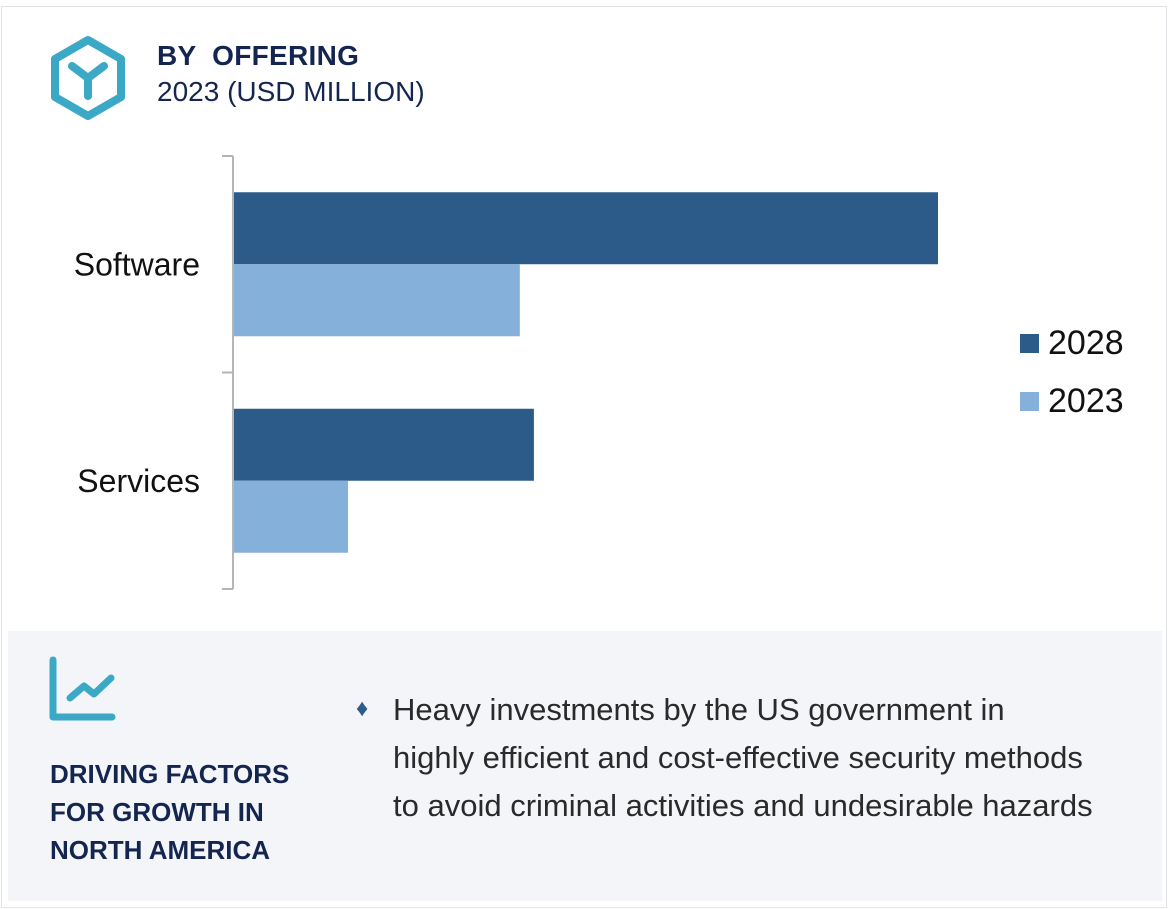 The image size is (1170, 910). I want to click on legend: 2028 2023, so click(1072, 381).